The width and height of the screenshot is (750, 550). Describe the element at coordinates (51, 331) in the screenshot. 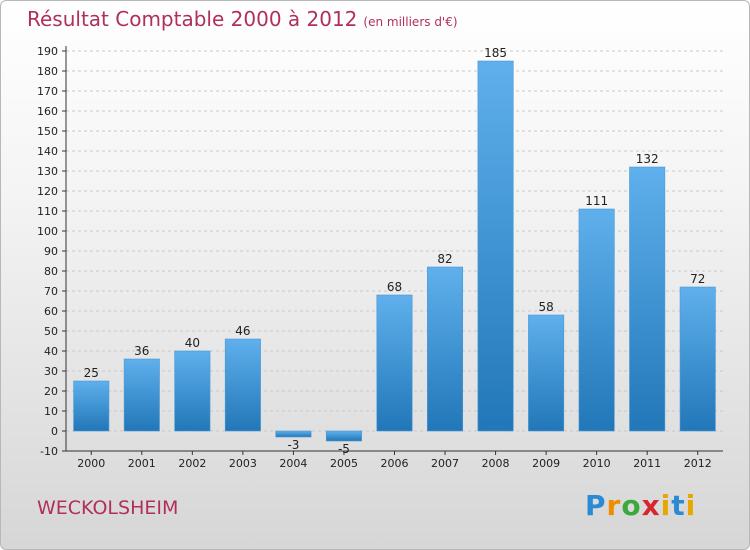

I see `y-tick-label: 50` at that location.